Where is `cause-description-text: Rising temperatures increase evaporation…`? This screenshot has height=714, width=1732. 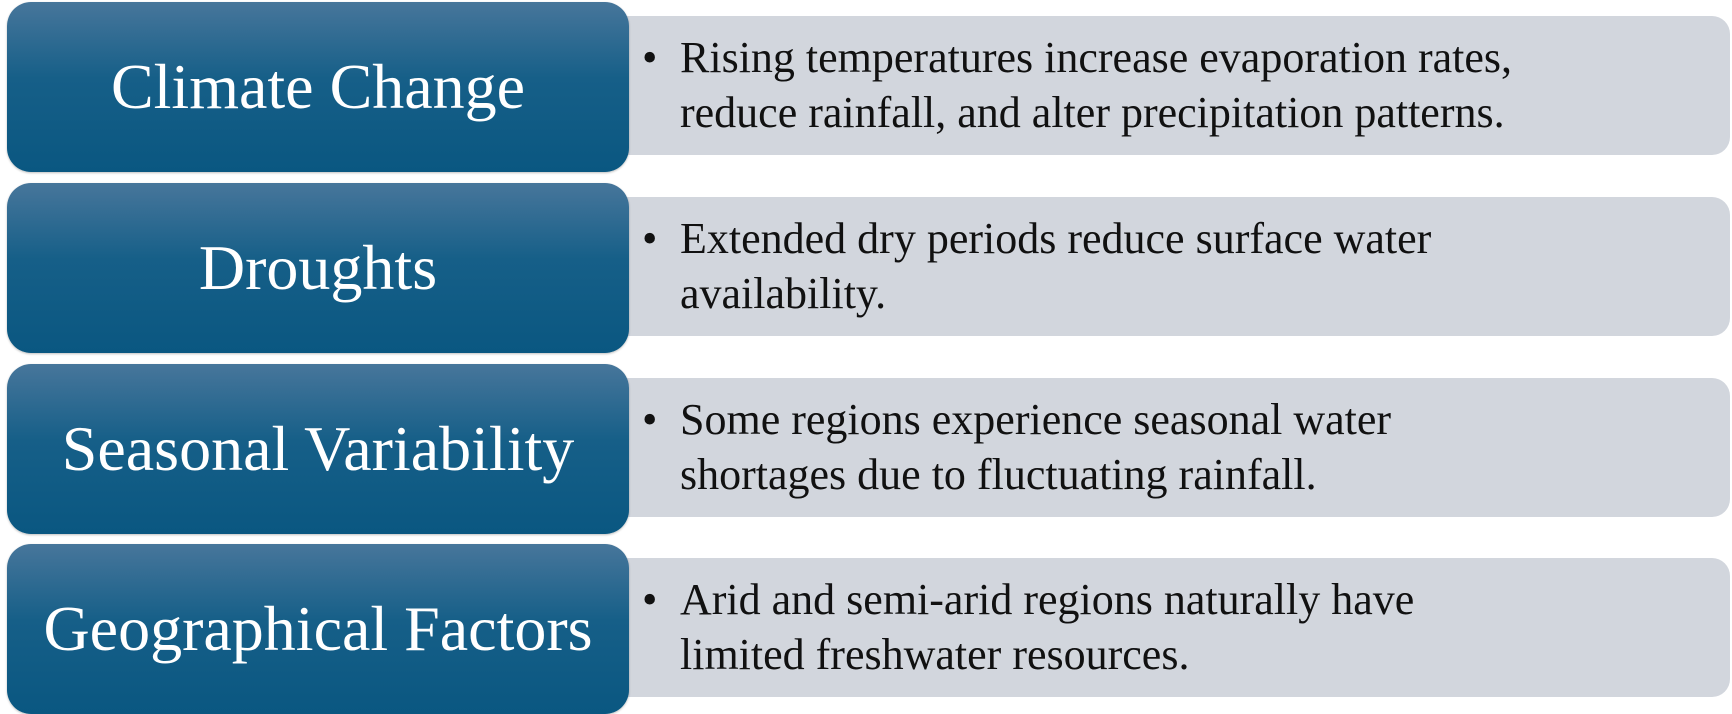 cause-description-text: Rising temperatures increase evaporation… is located at coordinates (1096, 85).